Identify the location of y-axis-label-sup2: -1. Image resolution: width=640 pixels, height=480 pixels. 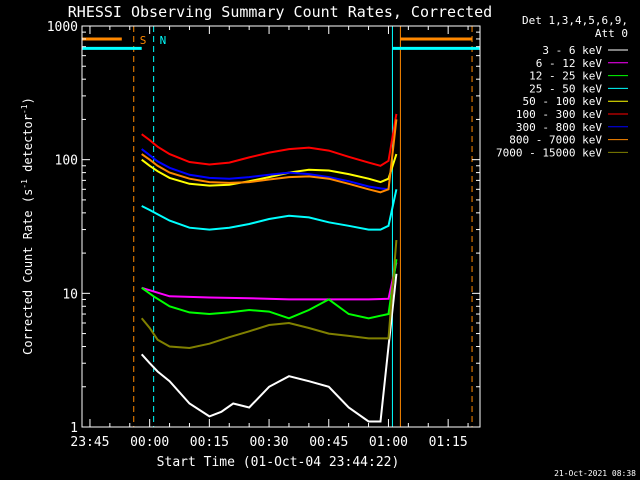
(24, 109).